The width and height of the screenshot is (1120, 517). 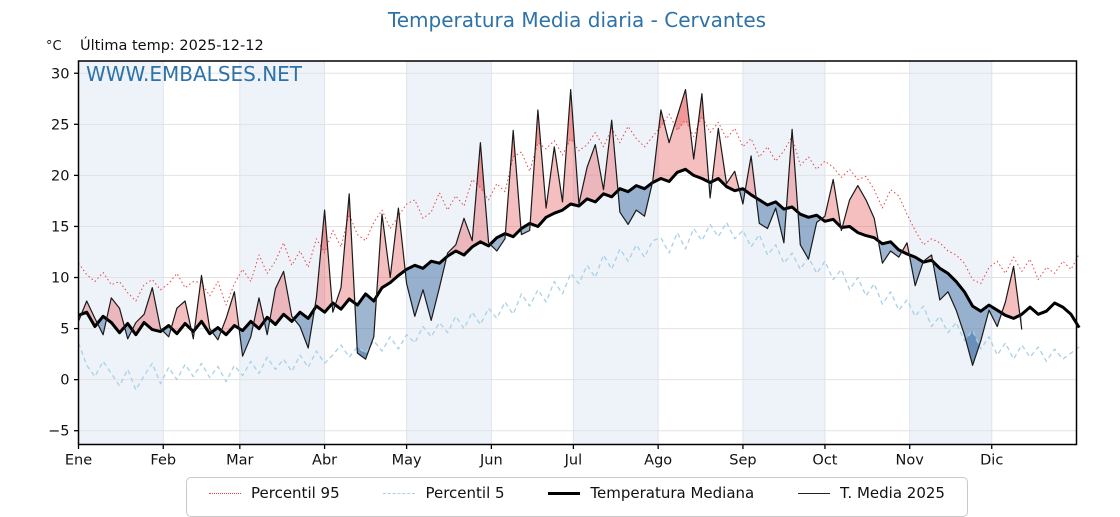 What do you see at coordinates (742, 461) in the screenshot?
I see `x-tick-label: Sep` at bounding box center [742, 461].